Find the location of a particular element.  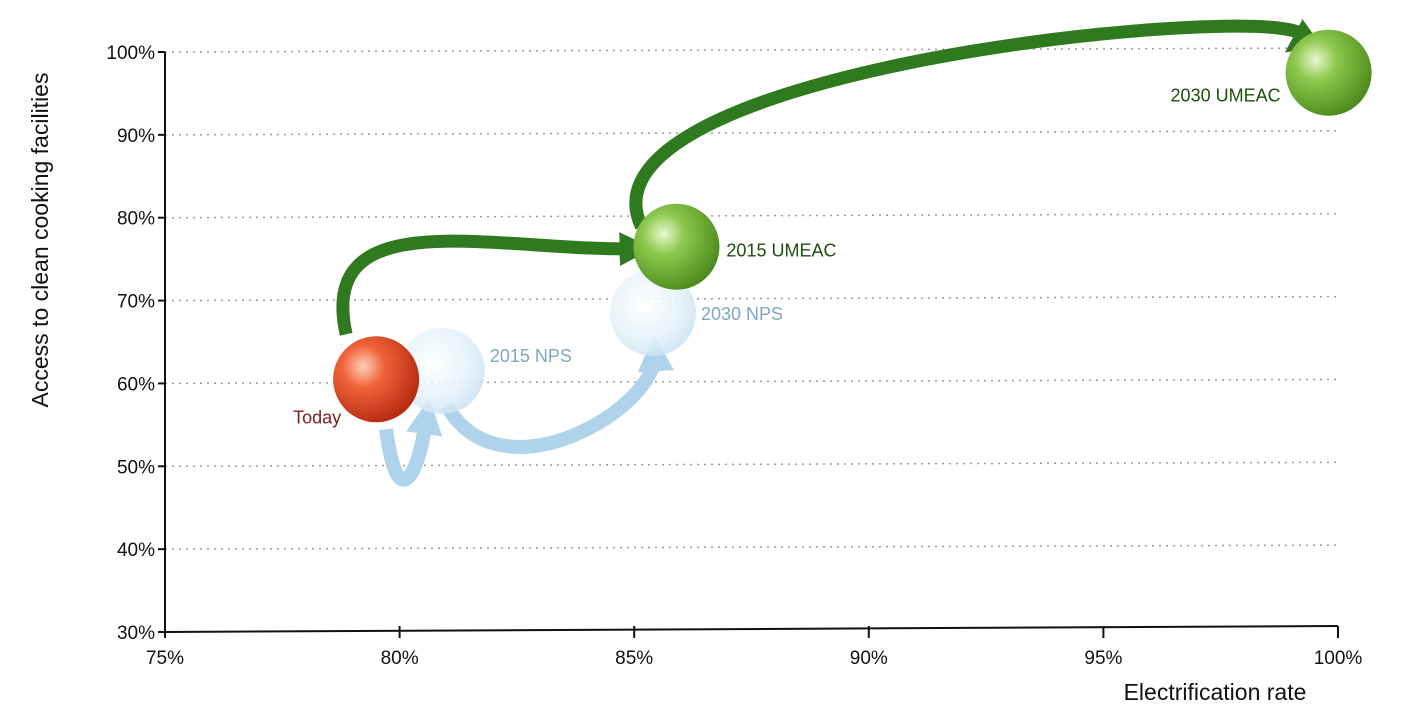

x-tick-label: 75% is located at coordinates (165, 658).